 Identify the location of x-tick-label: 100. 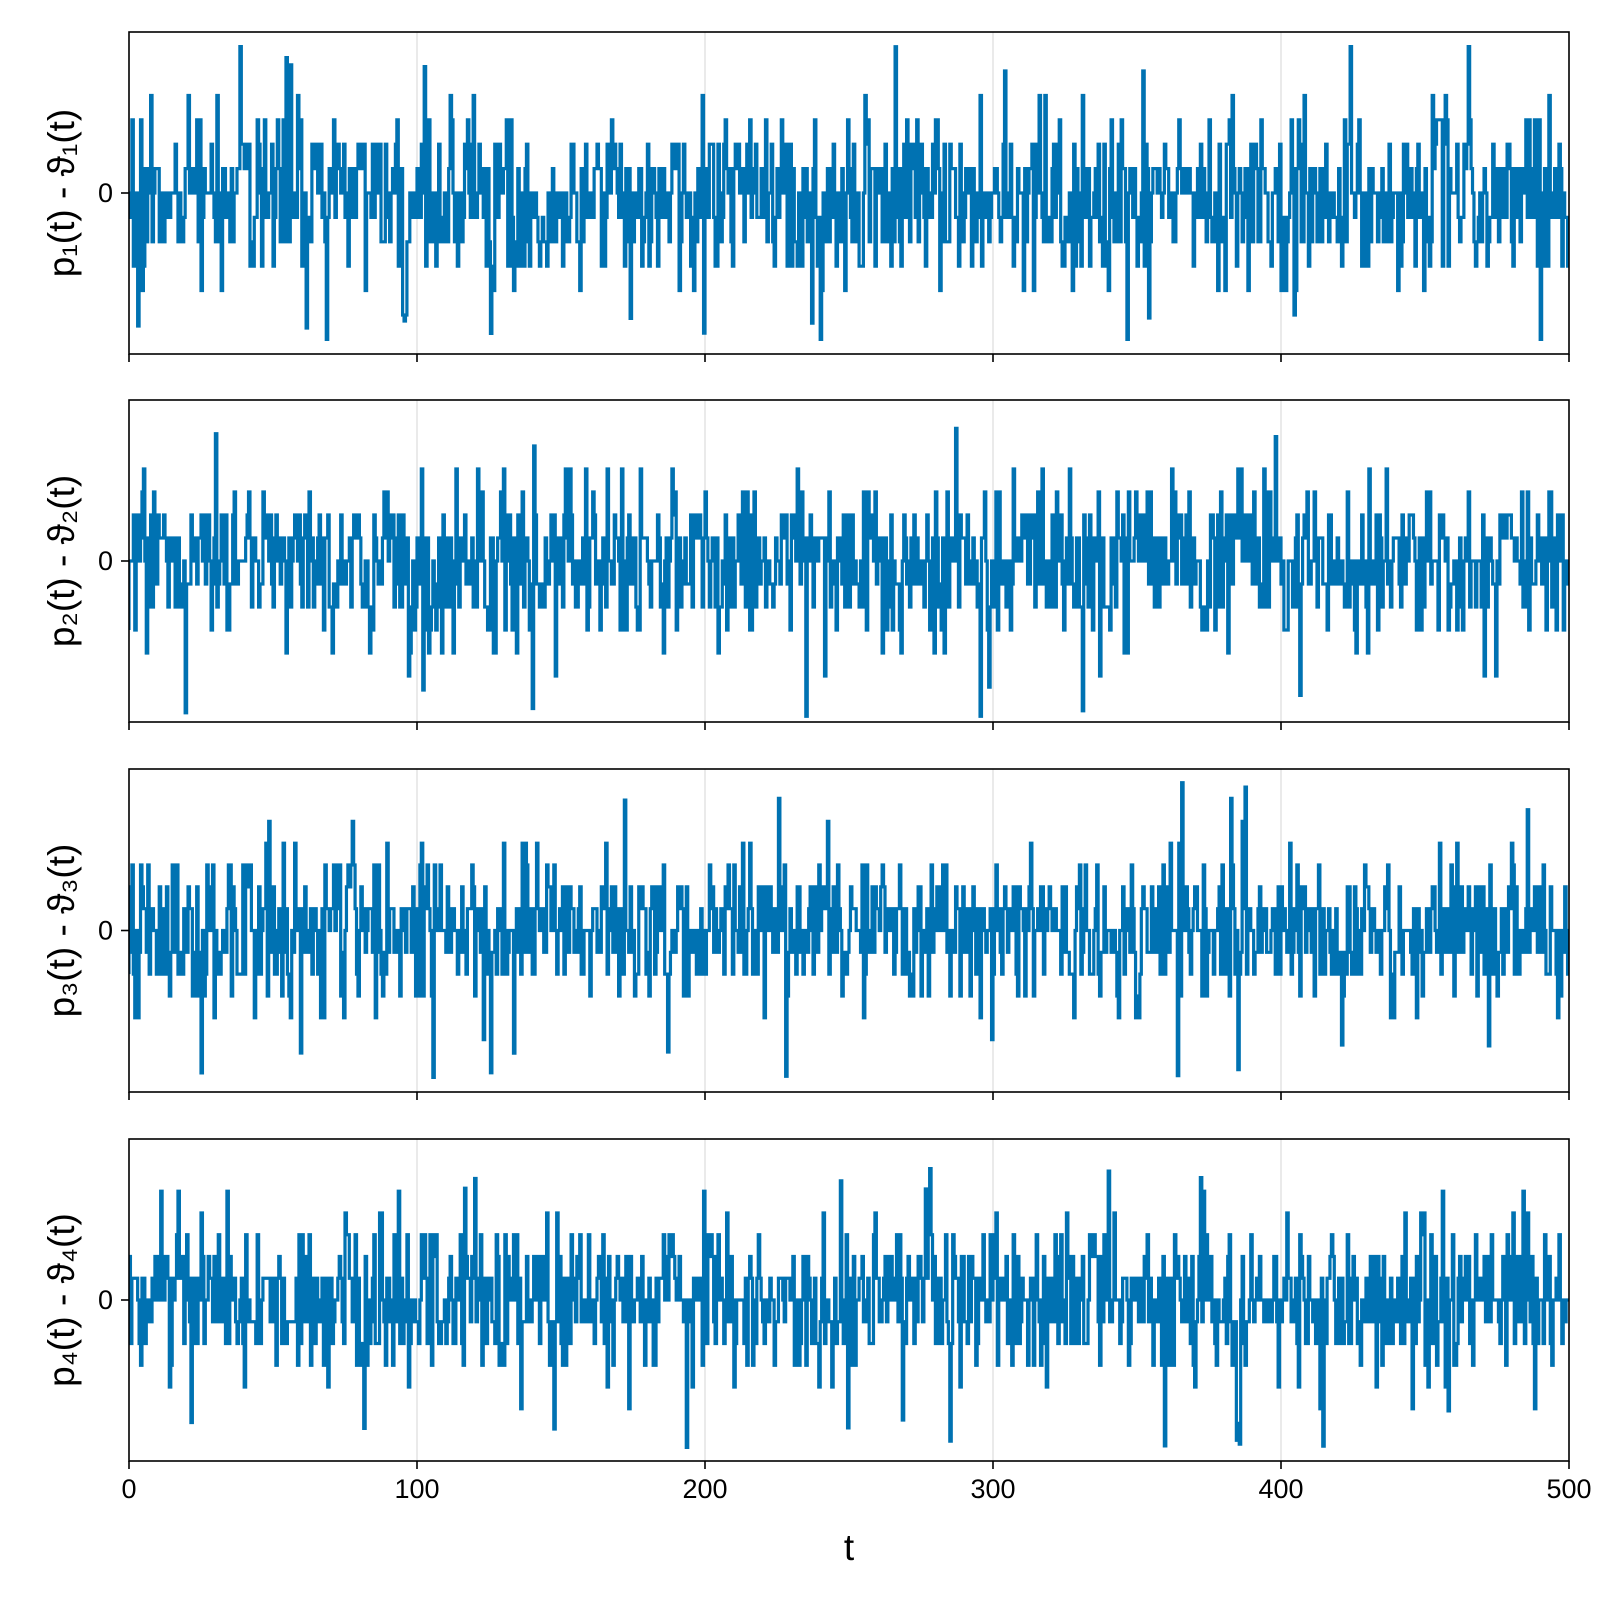
(416, 1489).